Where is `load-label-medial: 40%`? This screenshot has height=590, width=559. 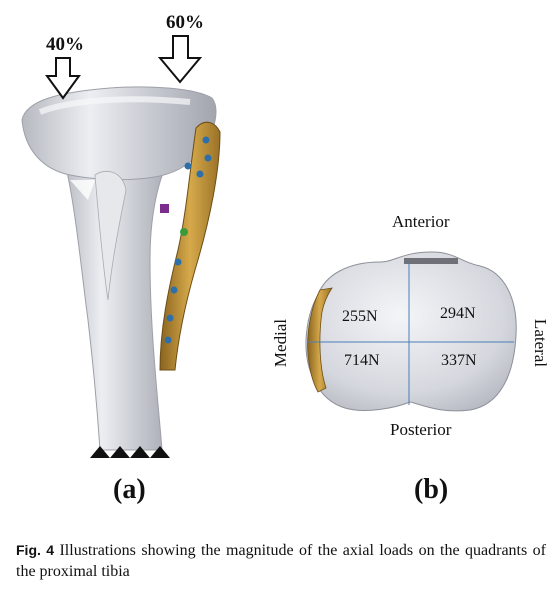
load-label-medial: 40% is located at coordinates (65, 44).